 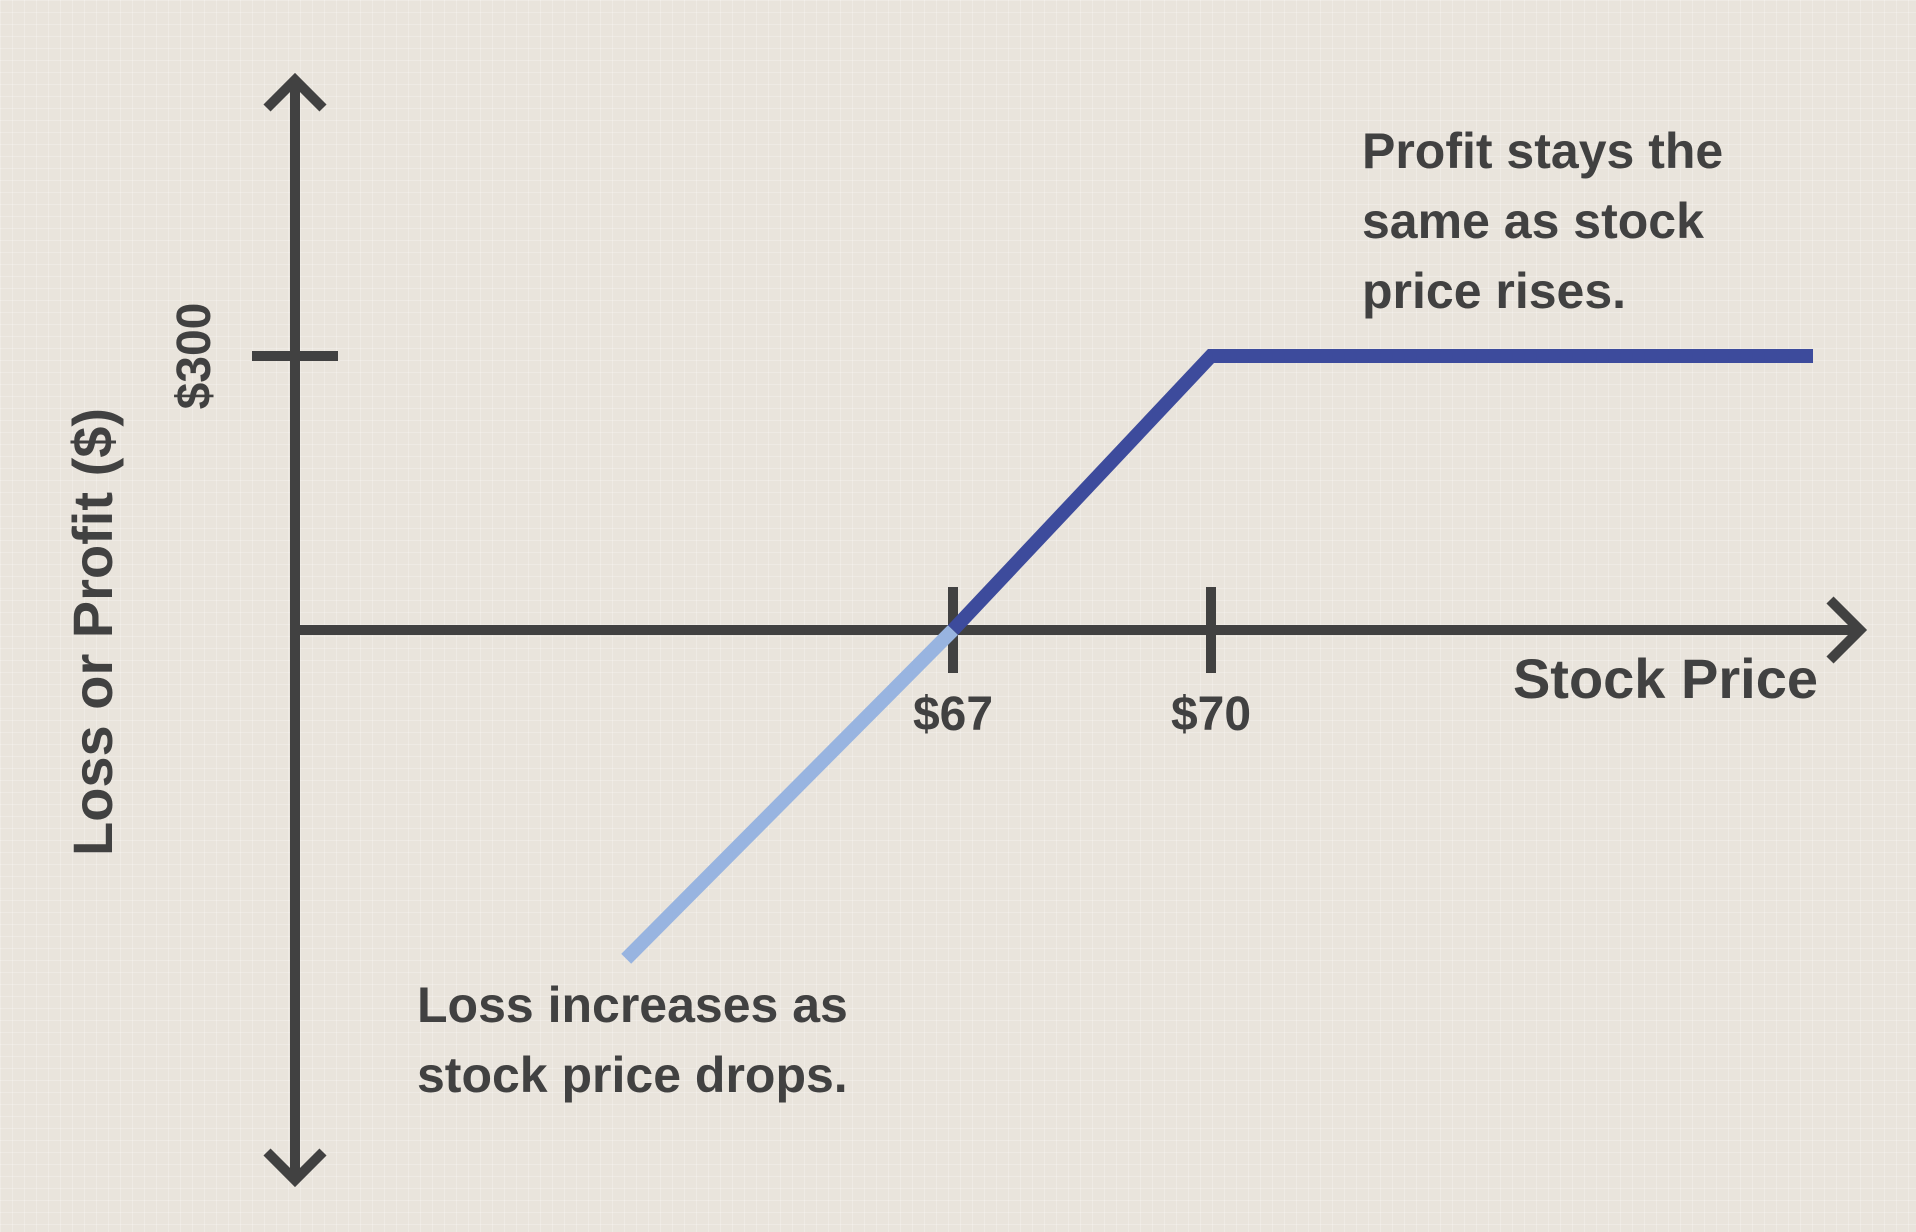 What do you see at coordinates (632, 1075) in the screenshot?
I see `annotation-loss-line: stock price drops.` at bounding box center [632, 1075].